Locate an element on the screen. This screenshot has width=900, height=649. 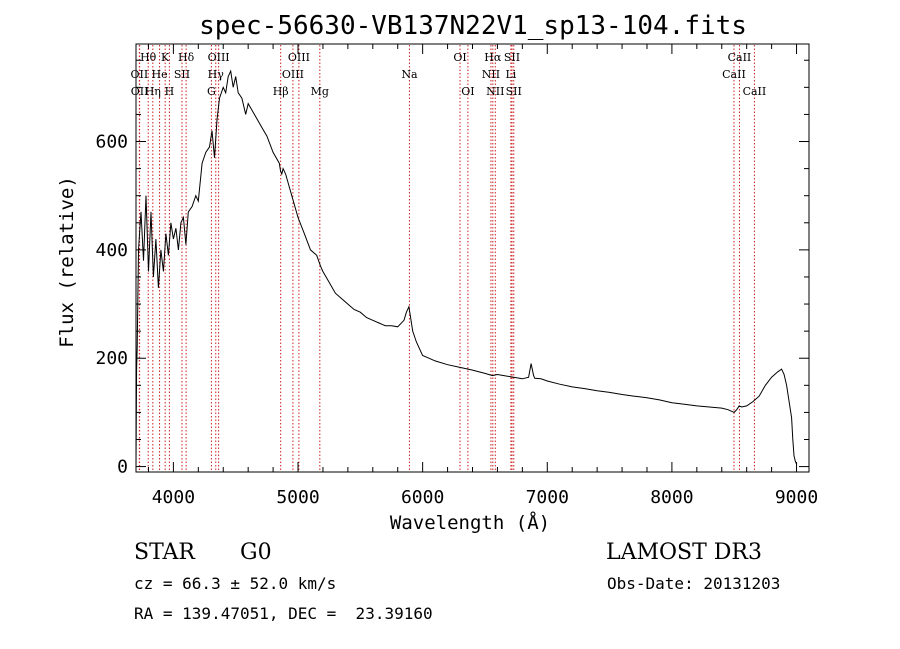
line-marker-label: Mg is located at coordinates (320, 91).